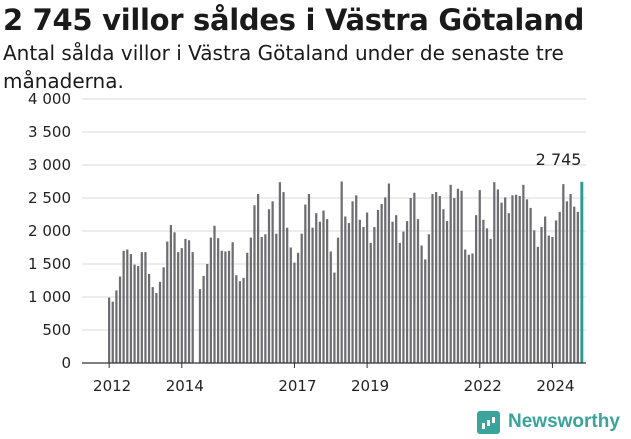  I want to click on x-tick-label: 2024, so click(555, 386).